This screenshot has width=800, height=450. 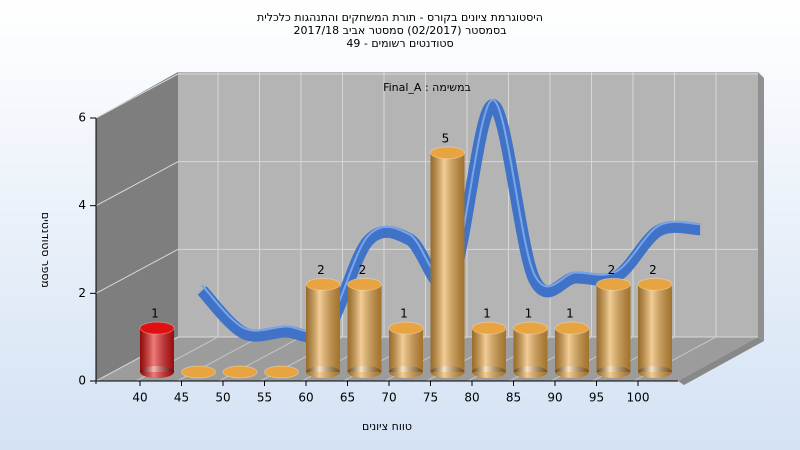 What do you see at coordinates (137, 226) in the screenshot?
I see `side-wall` at bounding box center [137, 226].